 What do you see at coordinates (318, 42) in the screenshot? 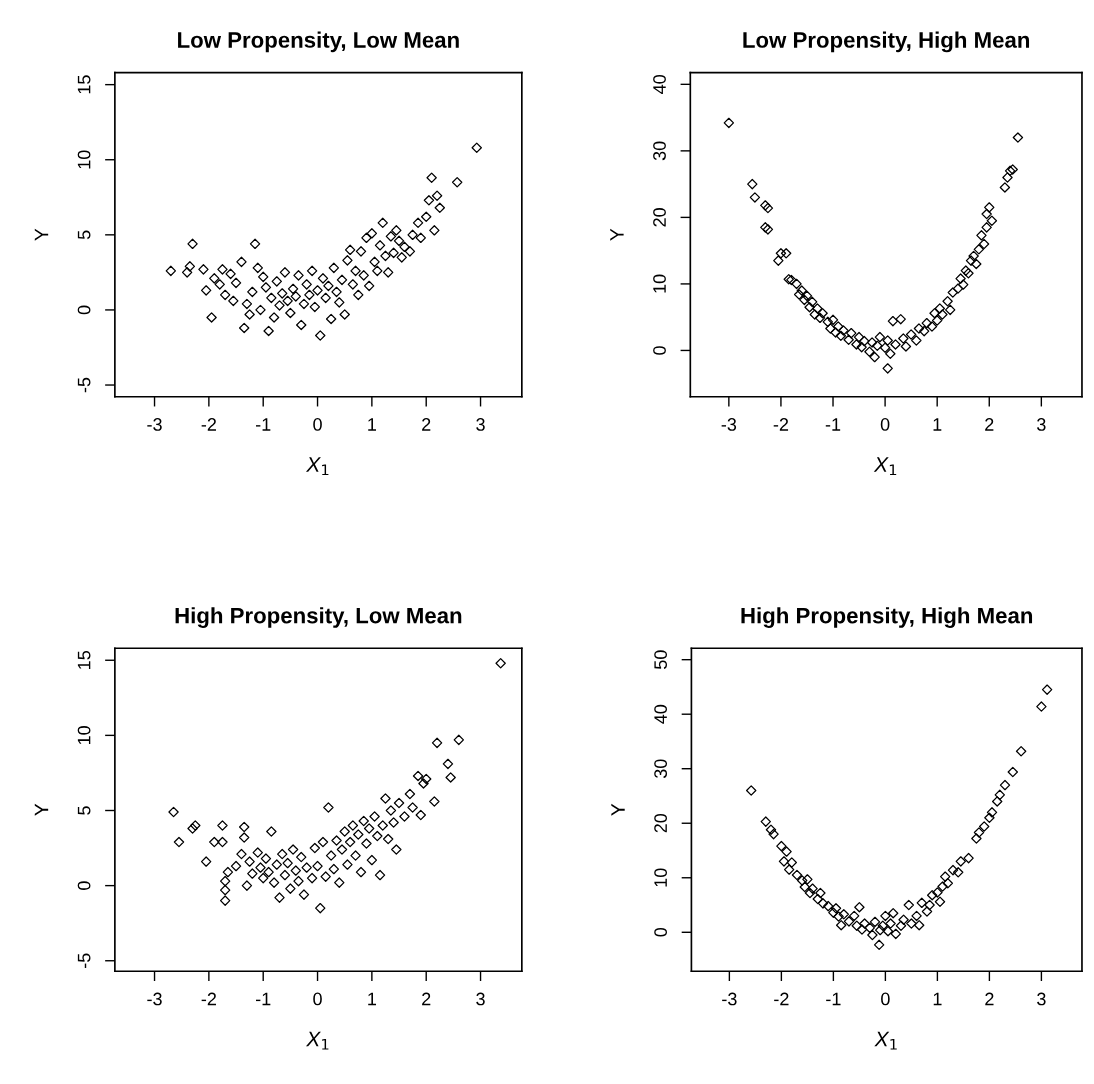
I see `chart-title: Low Propensity, Low Mean` at bounding box center [318, 42].